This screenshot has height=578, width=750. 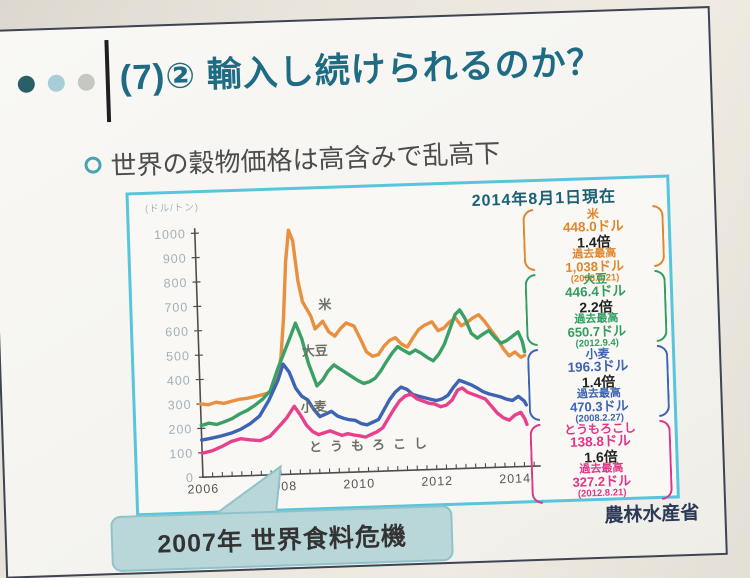 What do you see at coordinates (175, 258) in the screenshot?
I see `svg-text: 900` at bounding box center [175, 258].